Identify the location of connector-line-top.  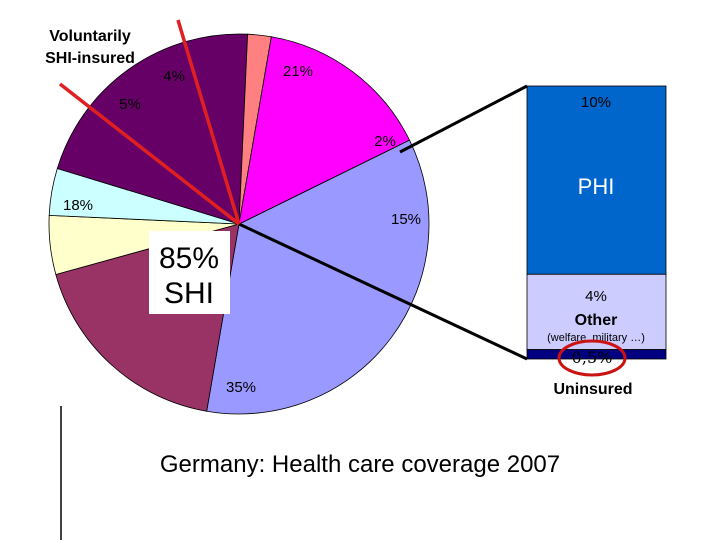
(463, 119).